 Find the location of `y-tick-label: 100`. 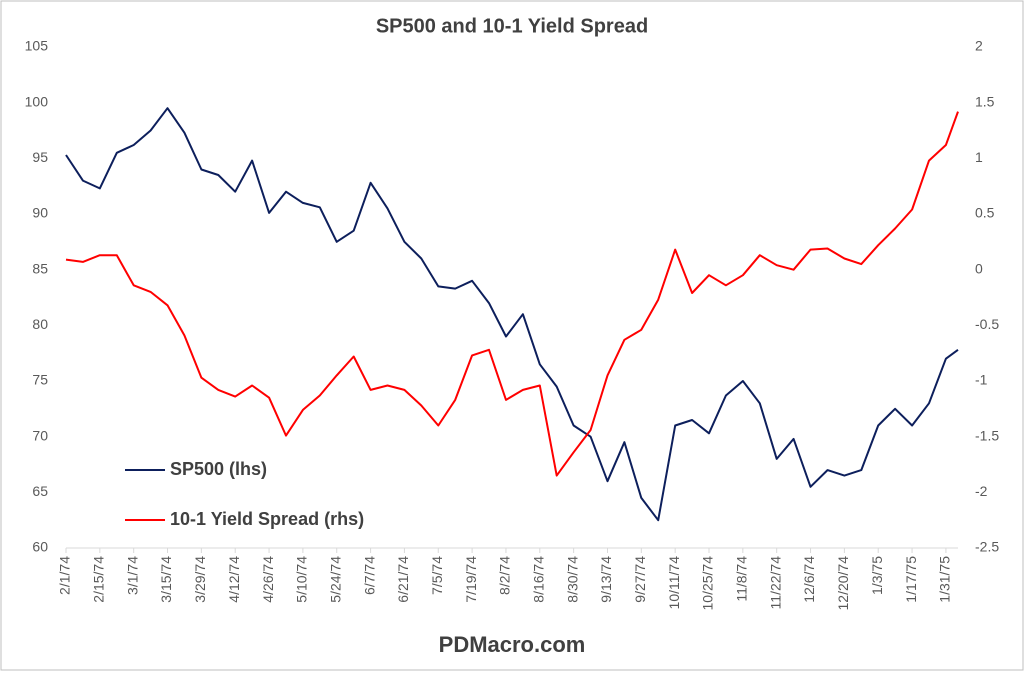

y-tick-label: 100 is located at coordinates (37, 101).